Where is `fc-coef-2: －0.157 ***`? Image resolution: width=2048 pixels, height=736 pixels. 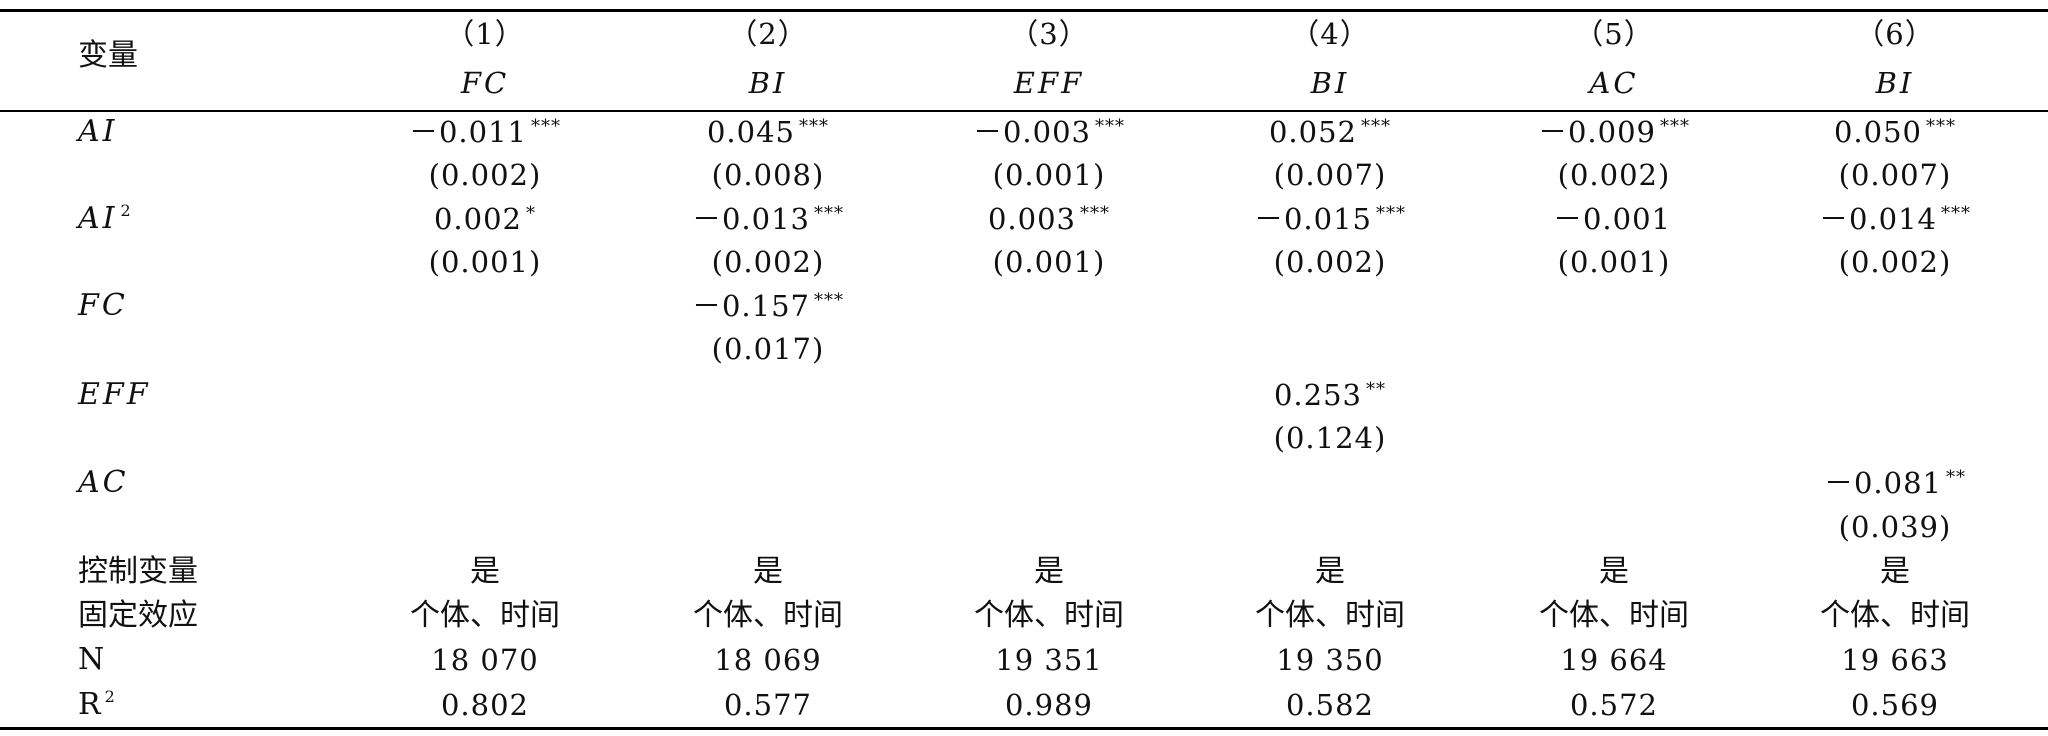
fc-coef-2: －0.157 *** is located at coordinates (768, 306).